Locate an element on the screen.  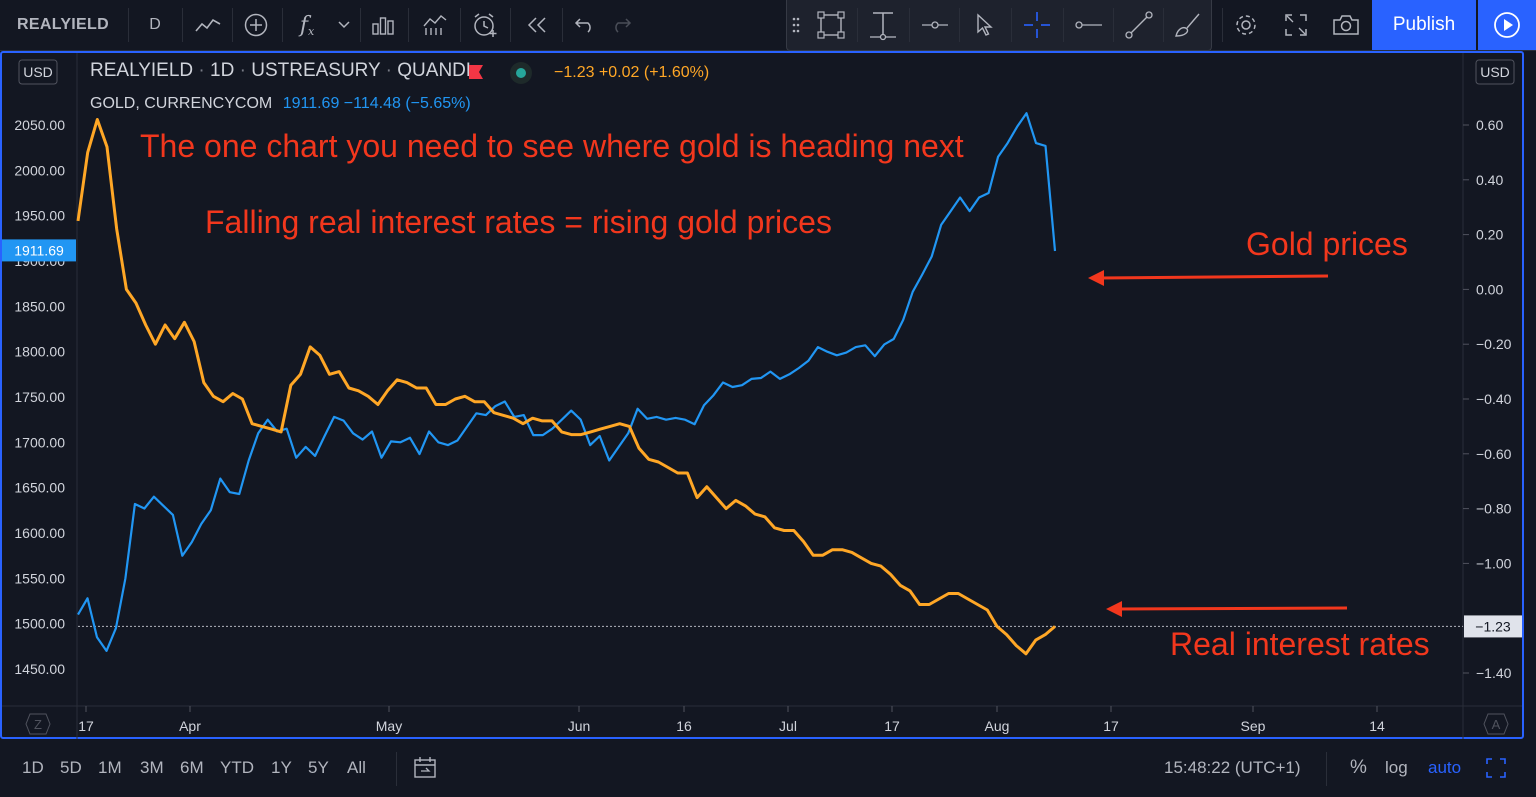
right-axis-tick: −1.40 is located at coordinates (1494, 673).